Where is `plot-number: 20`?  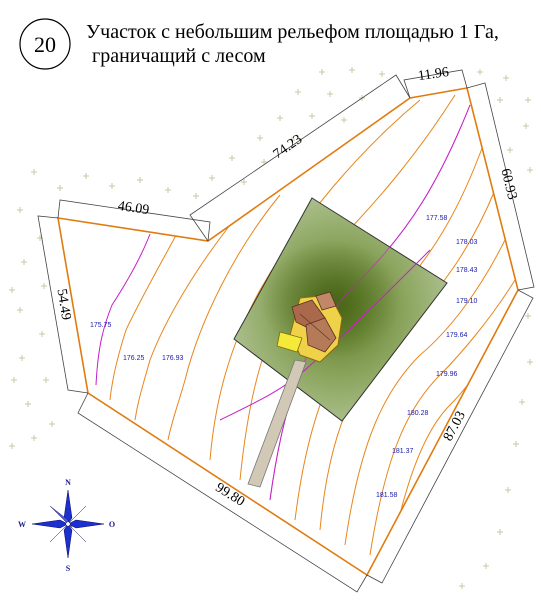
plot-number: 20 is located at coordinates (45, 44).